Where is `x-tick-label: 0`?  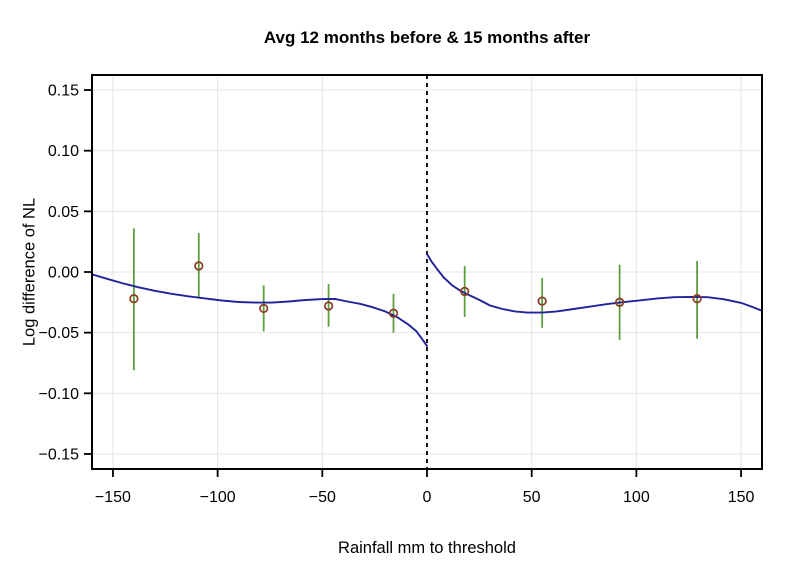
x-tick-label: 0 is located at coordinates (427, 497).